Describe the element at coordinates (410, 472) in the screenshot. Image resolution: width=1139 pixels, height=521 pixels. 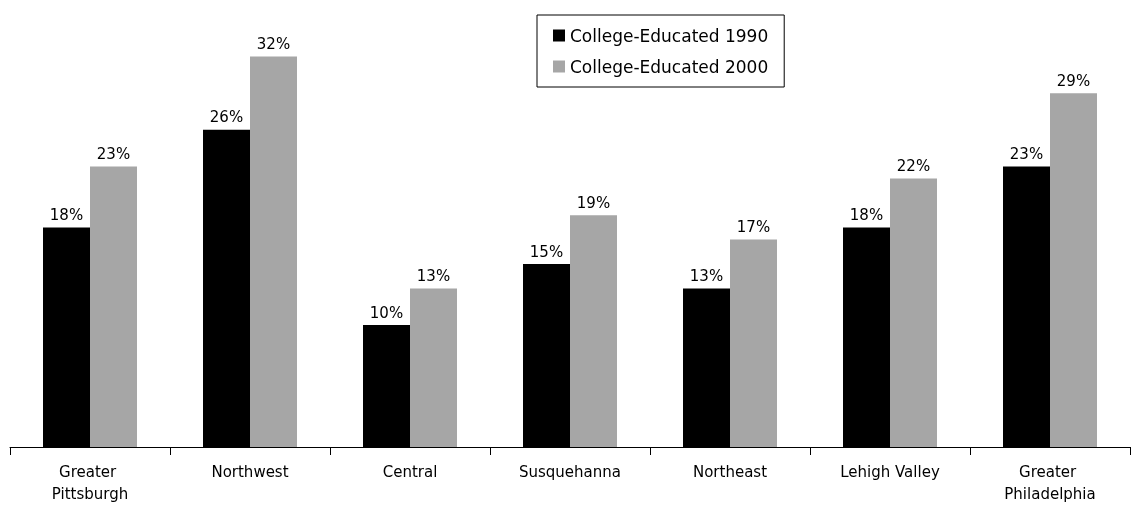
I see `x-tick-label: Central` at that location.